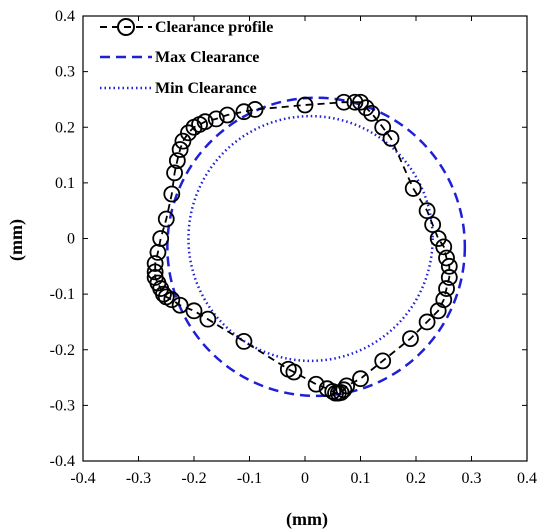  What do you see at coordinates (65, 127) in the screenshot?
I see `y-tick-label: 0.2` at bounding box center [65, 127].